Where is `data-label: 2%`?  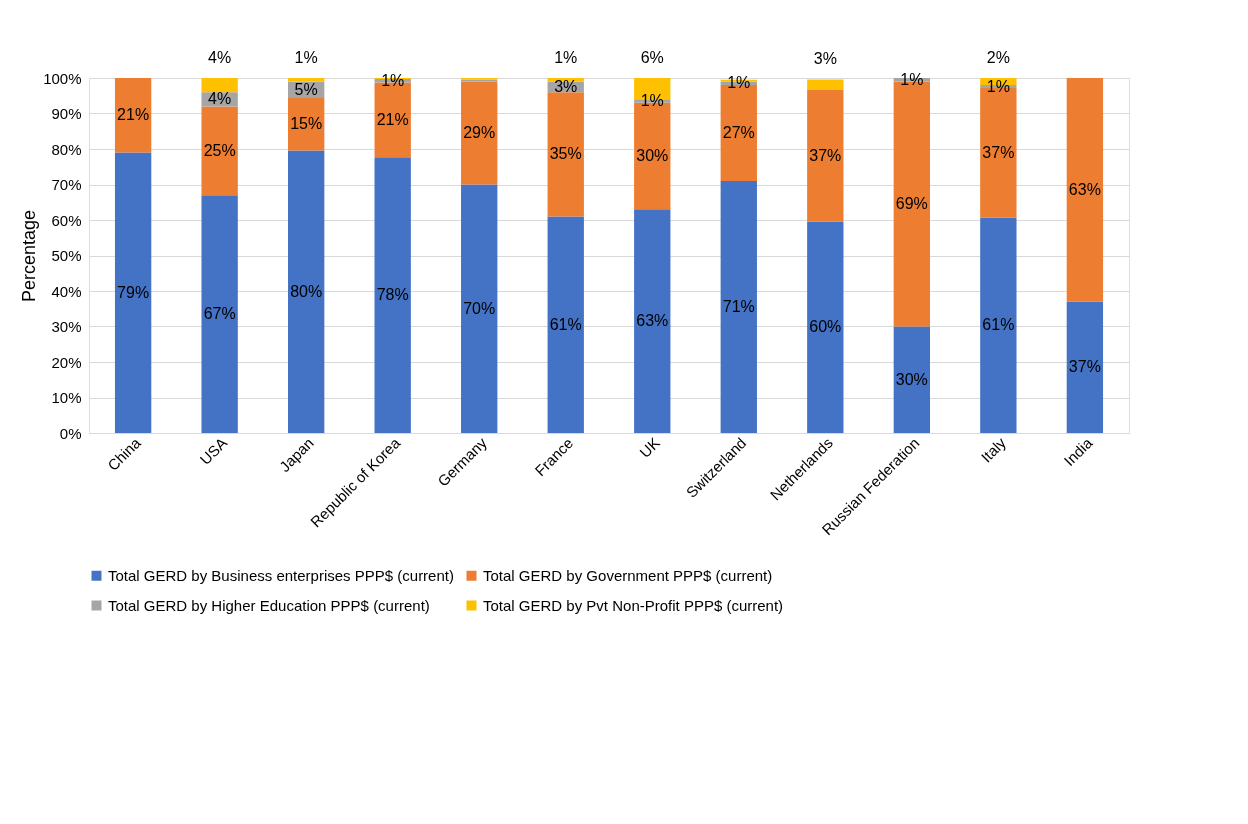 data-label: 2% is located at coordinates (998, 57).